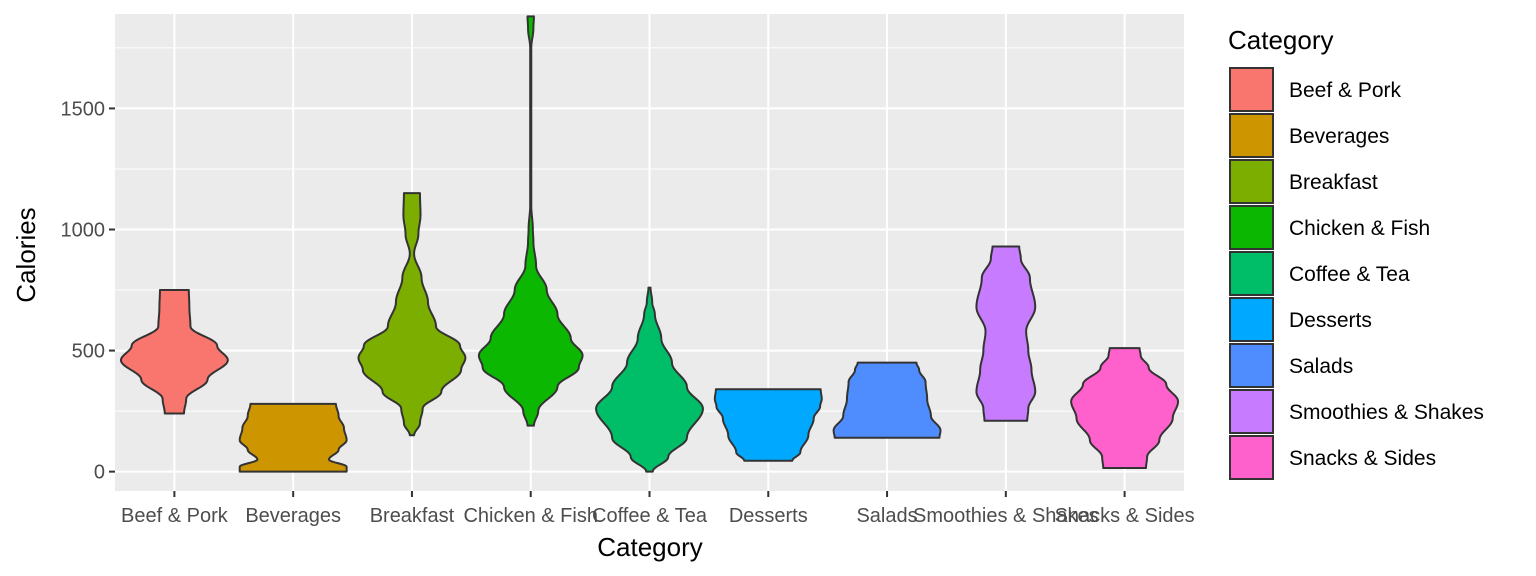  I want to click on x-tick-label: Beef & Pork, so click(175, 516).